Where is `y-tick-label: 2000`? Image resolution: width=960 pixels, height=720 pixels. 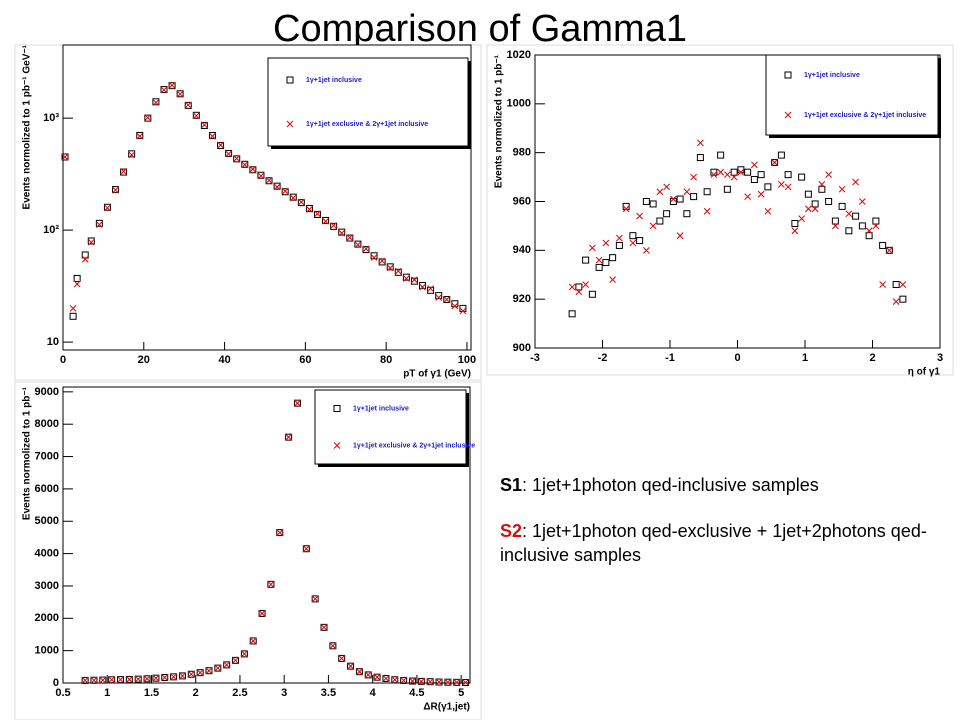
y-tick-label: 2000 is located at coordinates (47, 618).